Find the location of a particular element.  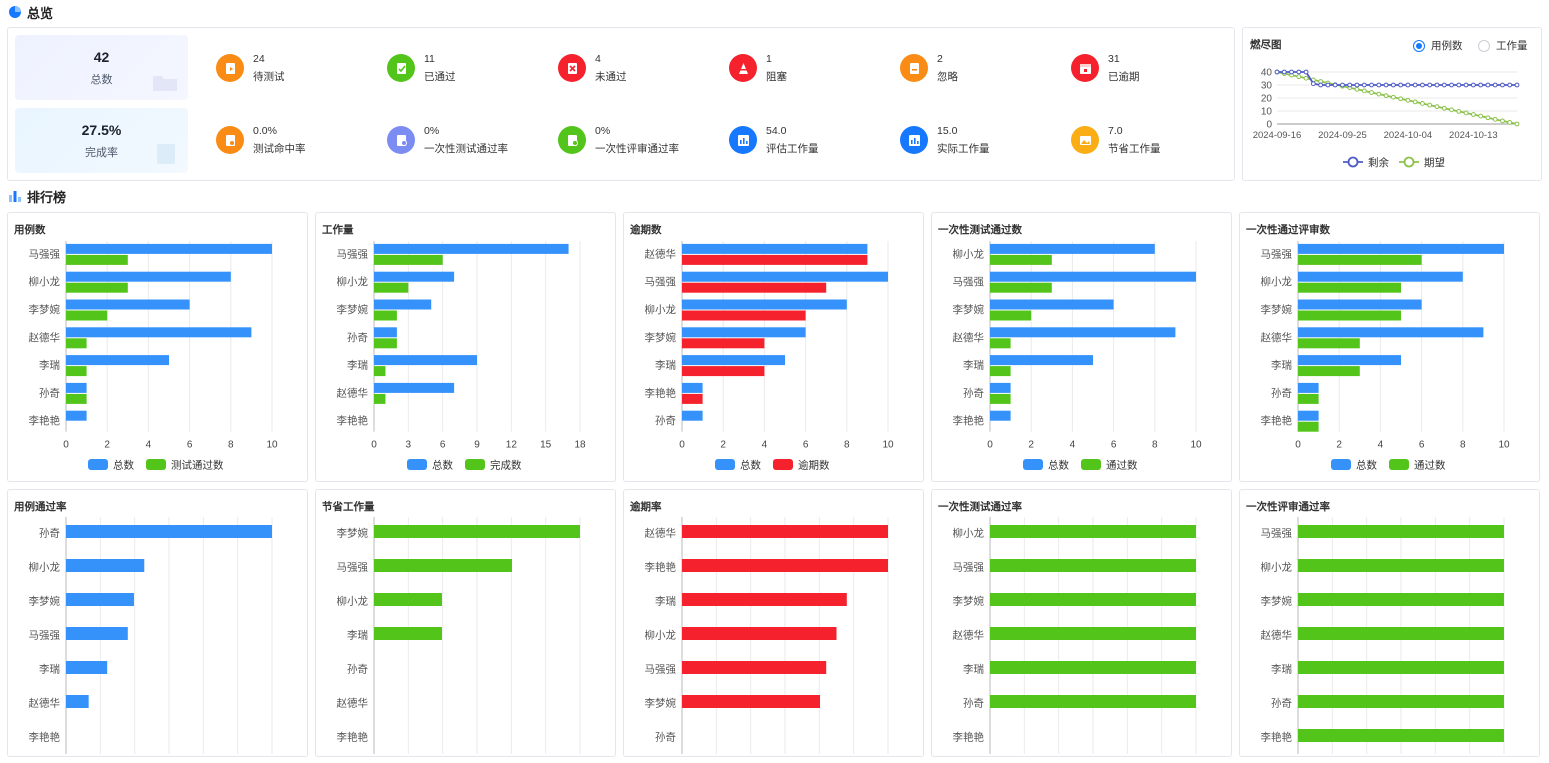

legend-label: 期望 is located at coordinates (1434, 162).